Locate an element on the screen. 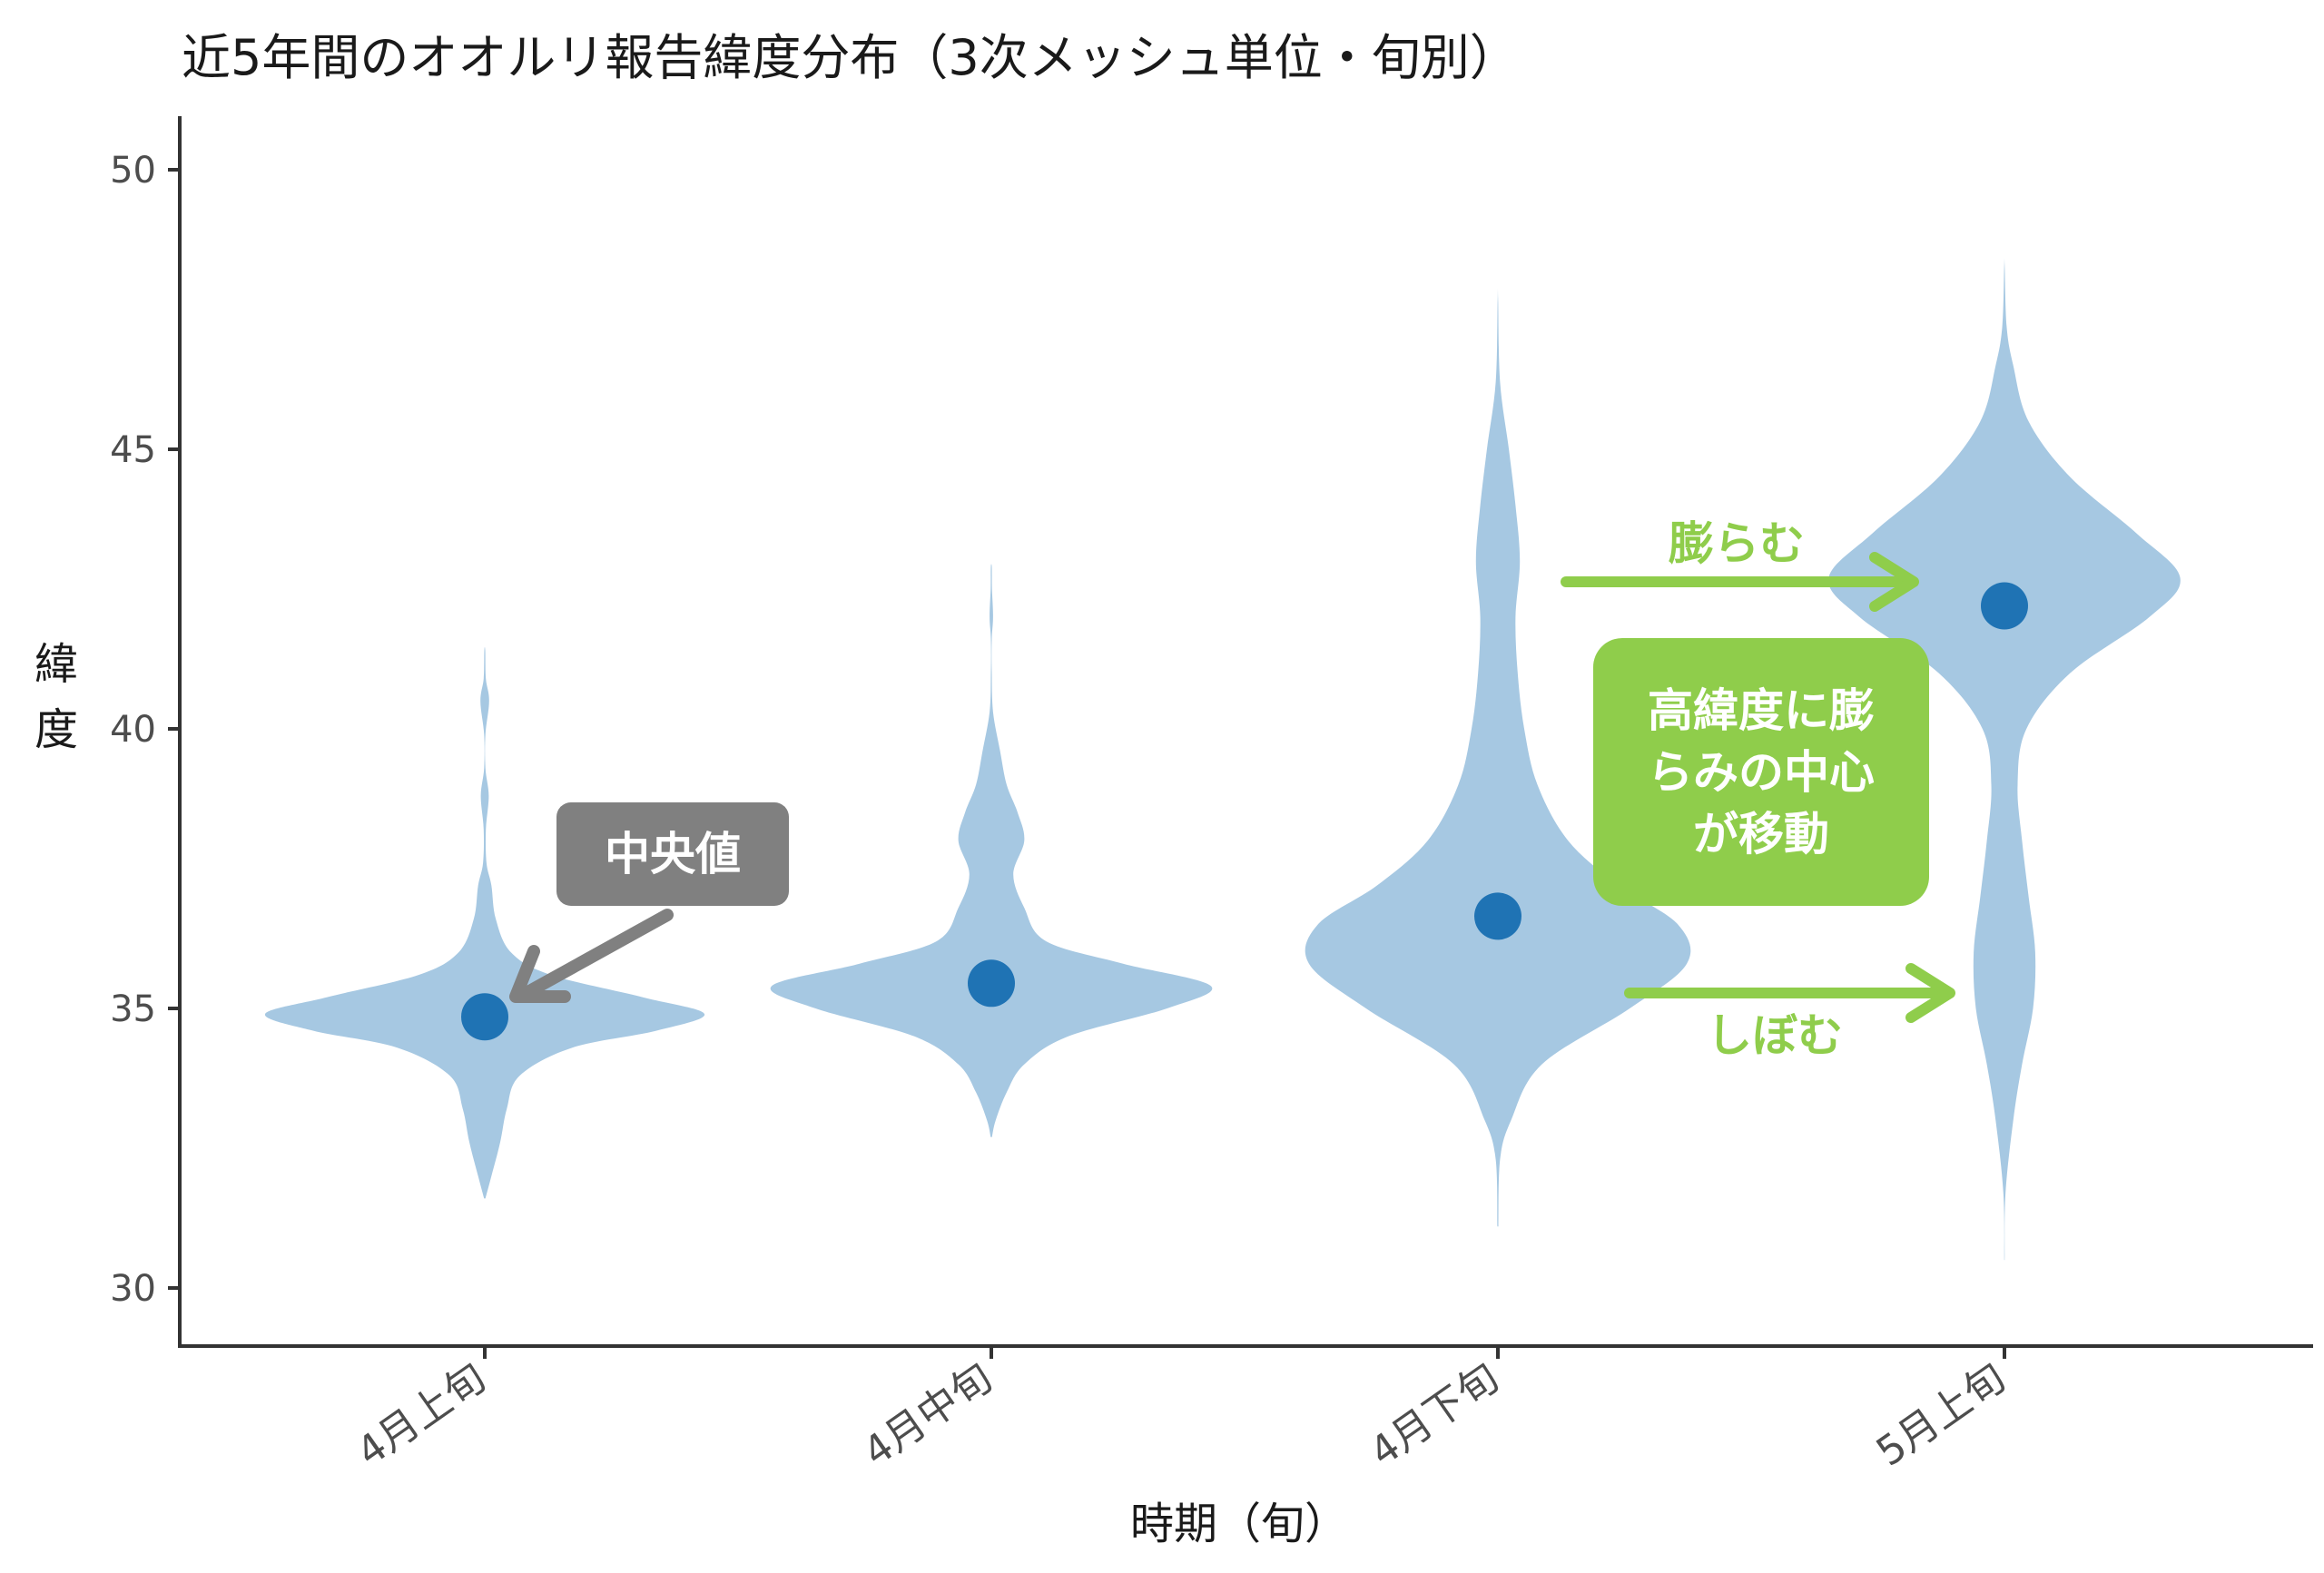 This screenshot has height=1573, width=2324. y-axis-title-char-2: 度 is located at coordinates (56, 730).